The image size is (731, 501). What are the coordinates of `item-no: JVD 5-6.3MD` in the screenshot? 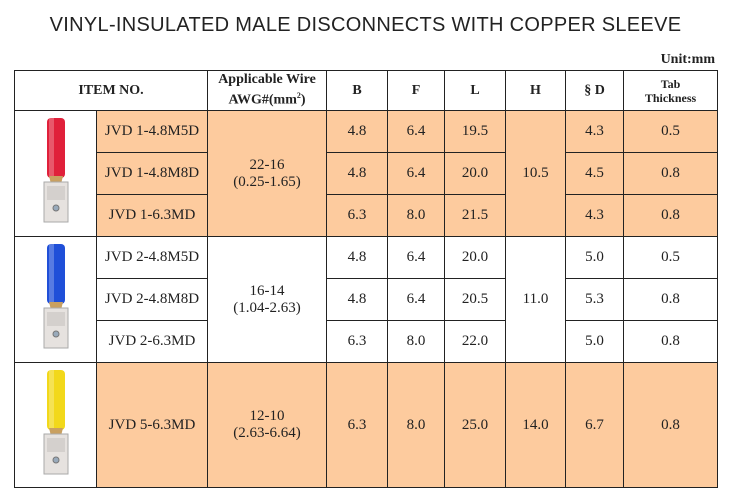 It's located at (152, 425).